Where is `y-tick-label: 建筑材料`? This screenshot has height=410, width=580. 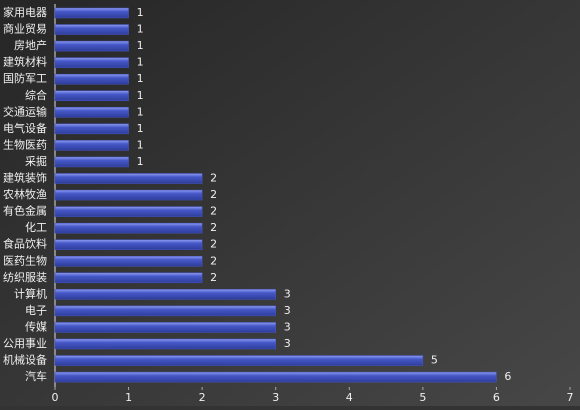 y-tick-label: 建筑材料 is located at coordinates (25, 62).